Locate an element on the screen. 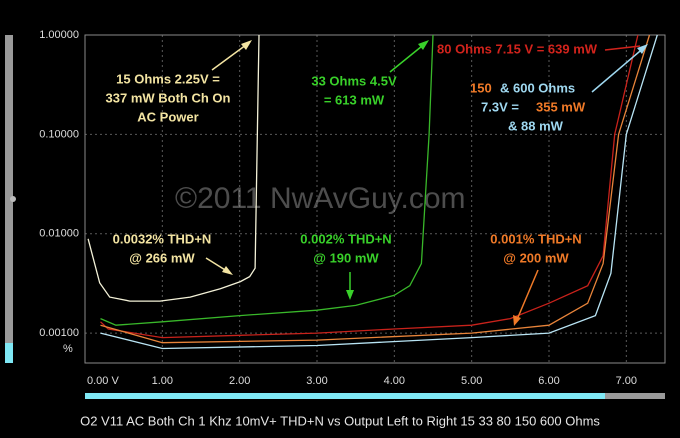  annotation: @ 200 mW is located at coordinates (536, 257).